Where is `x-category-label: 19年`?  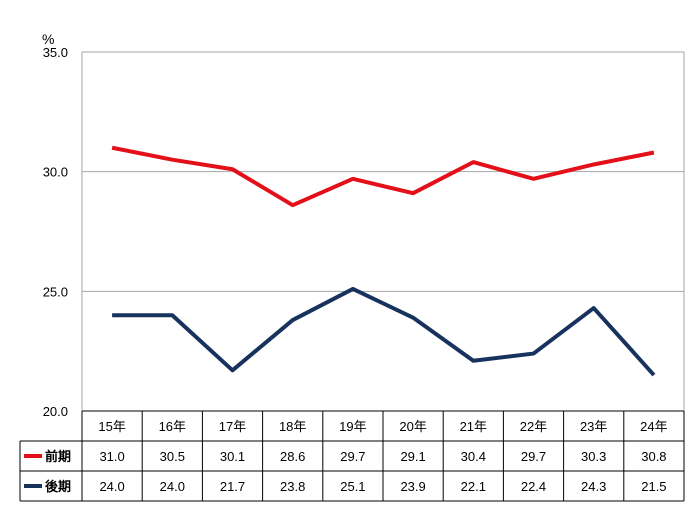
x-category-label: 19年 is located at coordinates (352, 426).